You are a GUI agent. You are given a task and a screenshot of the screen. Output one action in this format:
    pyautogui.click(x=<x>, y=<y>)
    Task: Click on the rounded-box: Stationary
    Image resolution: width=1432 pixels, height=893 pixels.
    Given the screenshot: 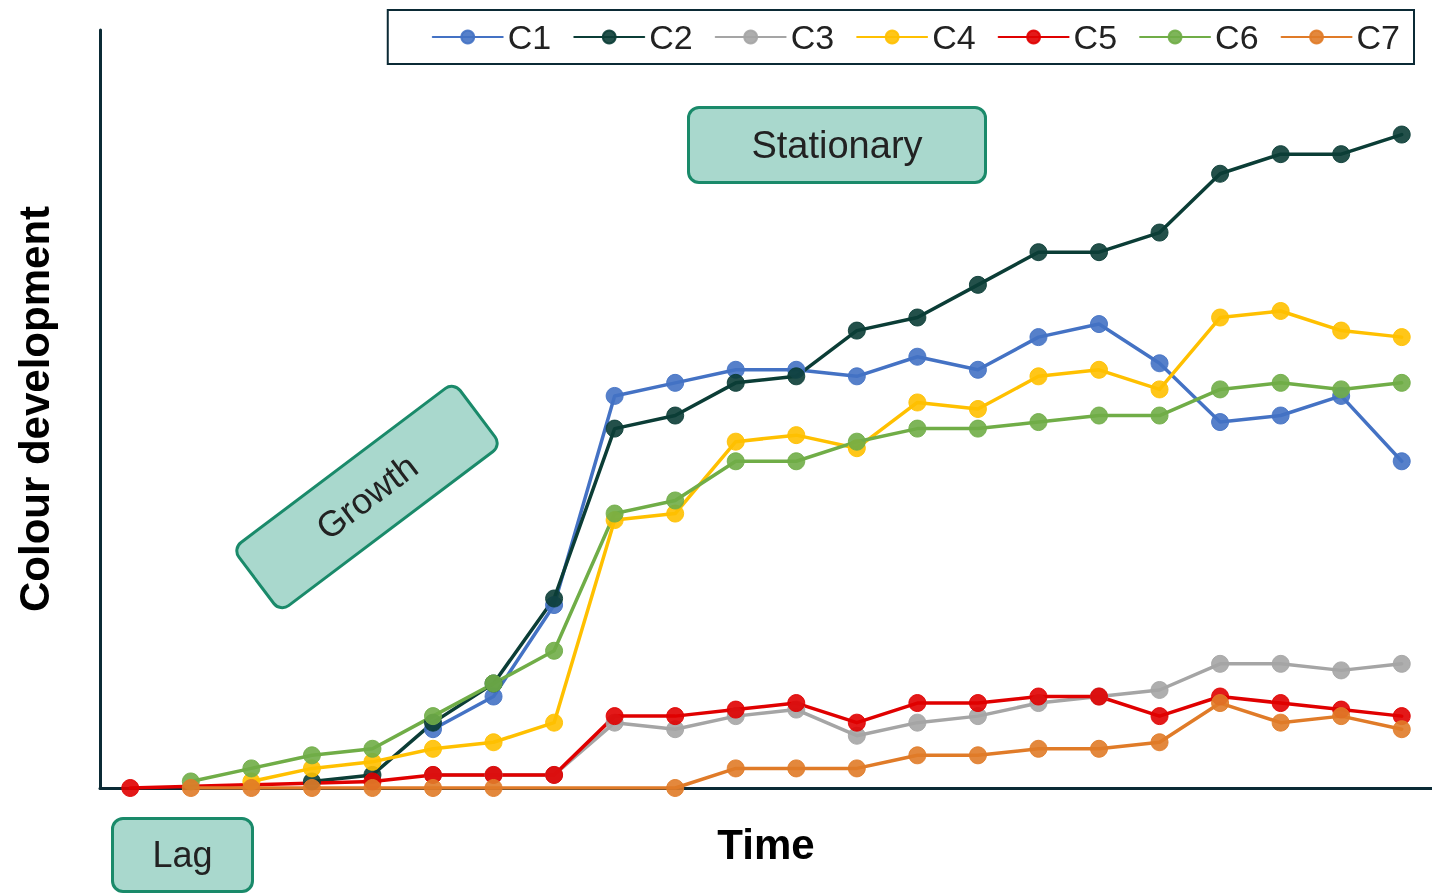 What is the action you would take?
    pyautogui.click(x=837, y=145)
    